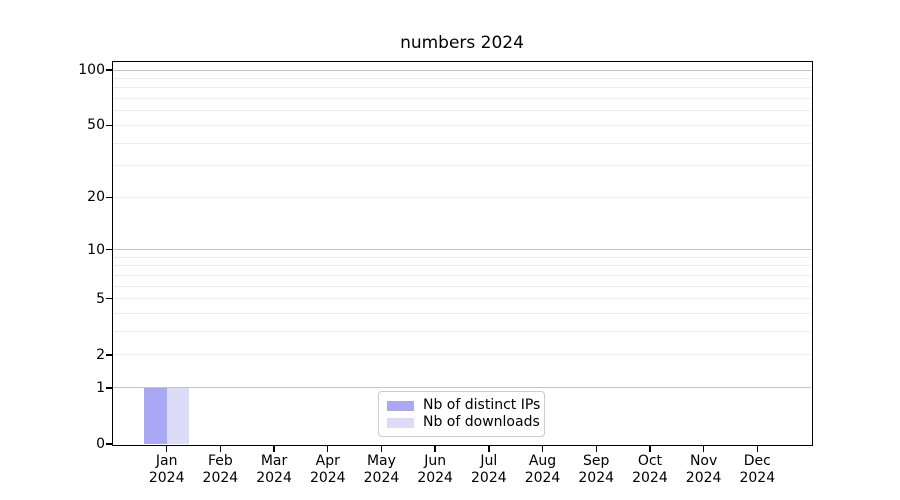  What do you see at coordinates (178, 415) in the screenshot?
I see `bar-downloads` at bounding box center [178, 415].